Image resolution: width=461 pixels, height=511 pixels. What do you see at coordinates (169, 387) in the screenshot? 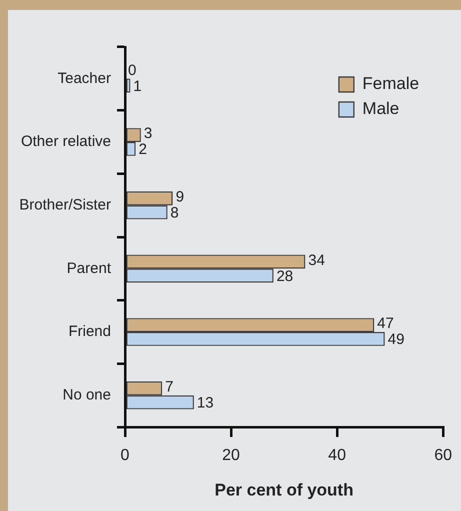
I see `data-label: 7` at bounding box center [169, 387].